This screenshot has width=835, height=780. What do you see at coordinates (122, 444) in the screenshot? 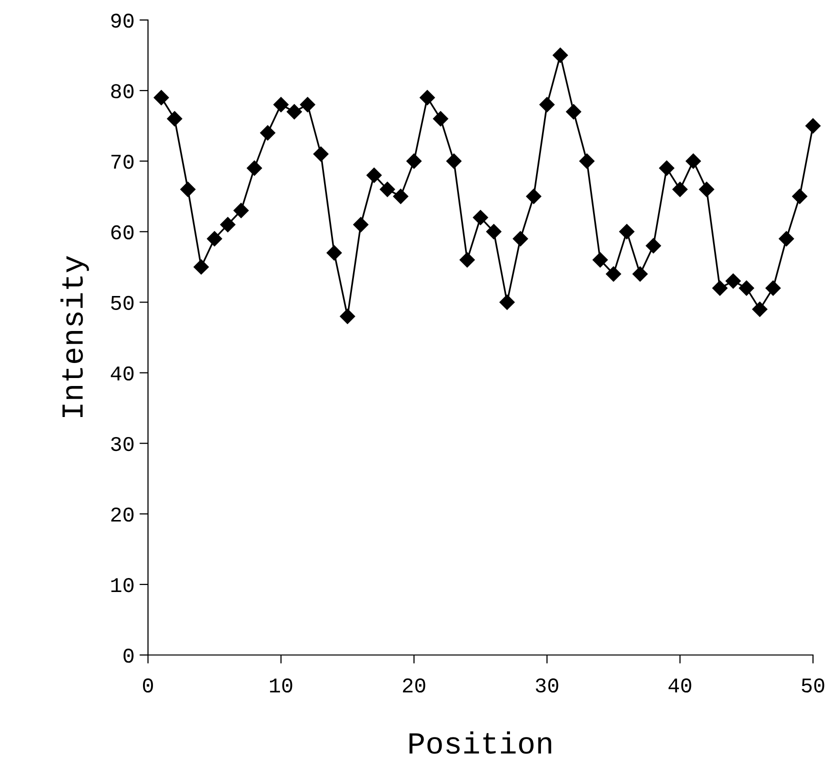
I see `y-tick-label: 30` at bounding box center [122, 444].